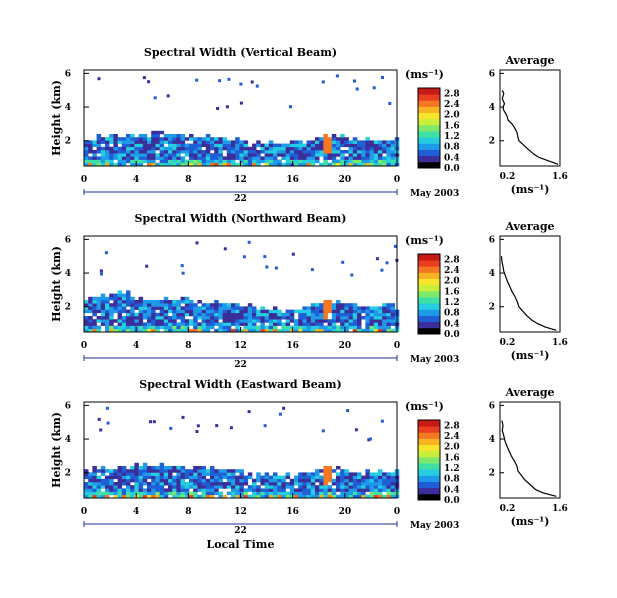  I want to click on x-tick-label: 16, so click(292, 512).